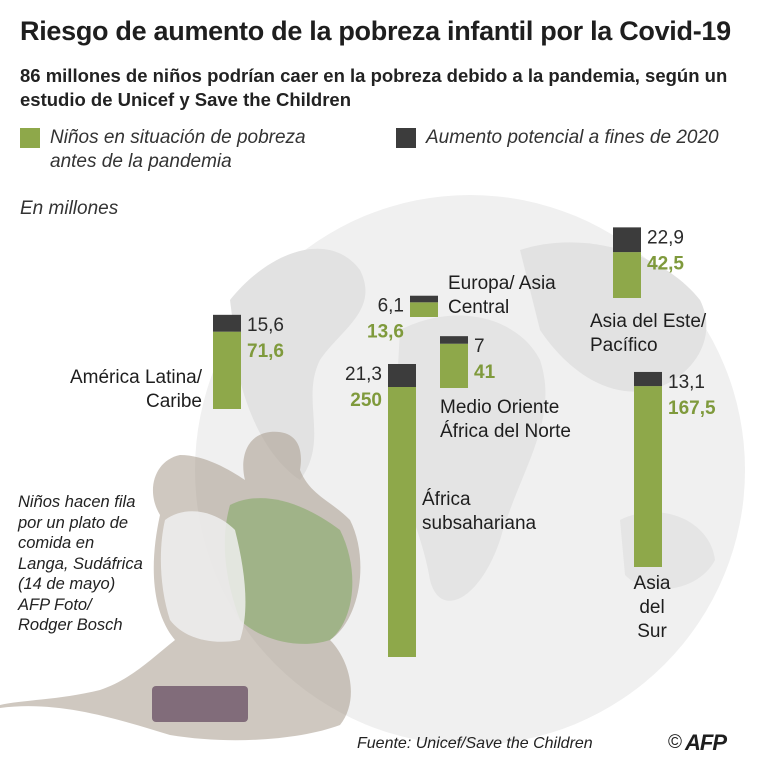 The image size is (765, 768). I want to click on data-label-increase-europe-central-asia: 6,1, so click(391, 306).